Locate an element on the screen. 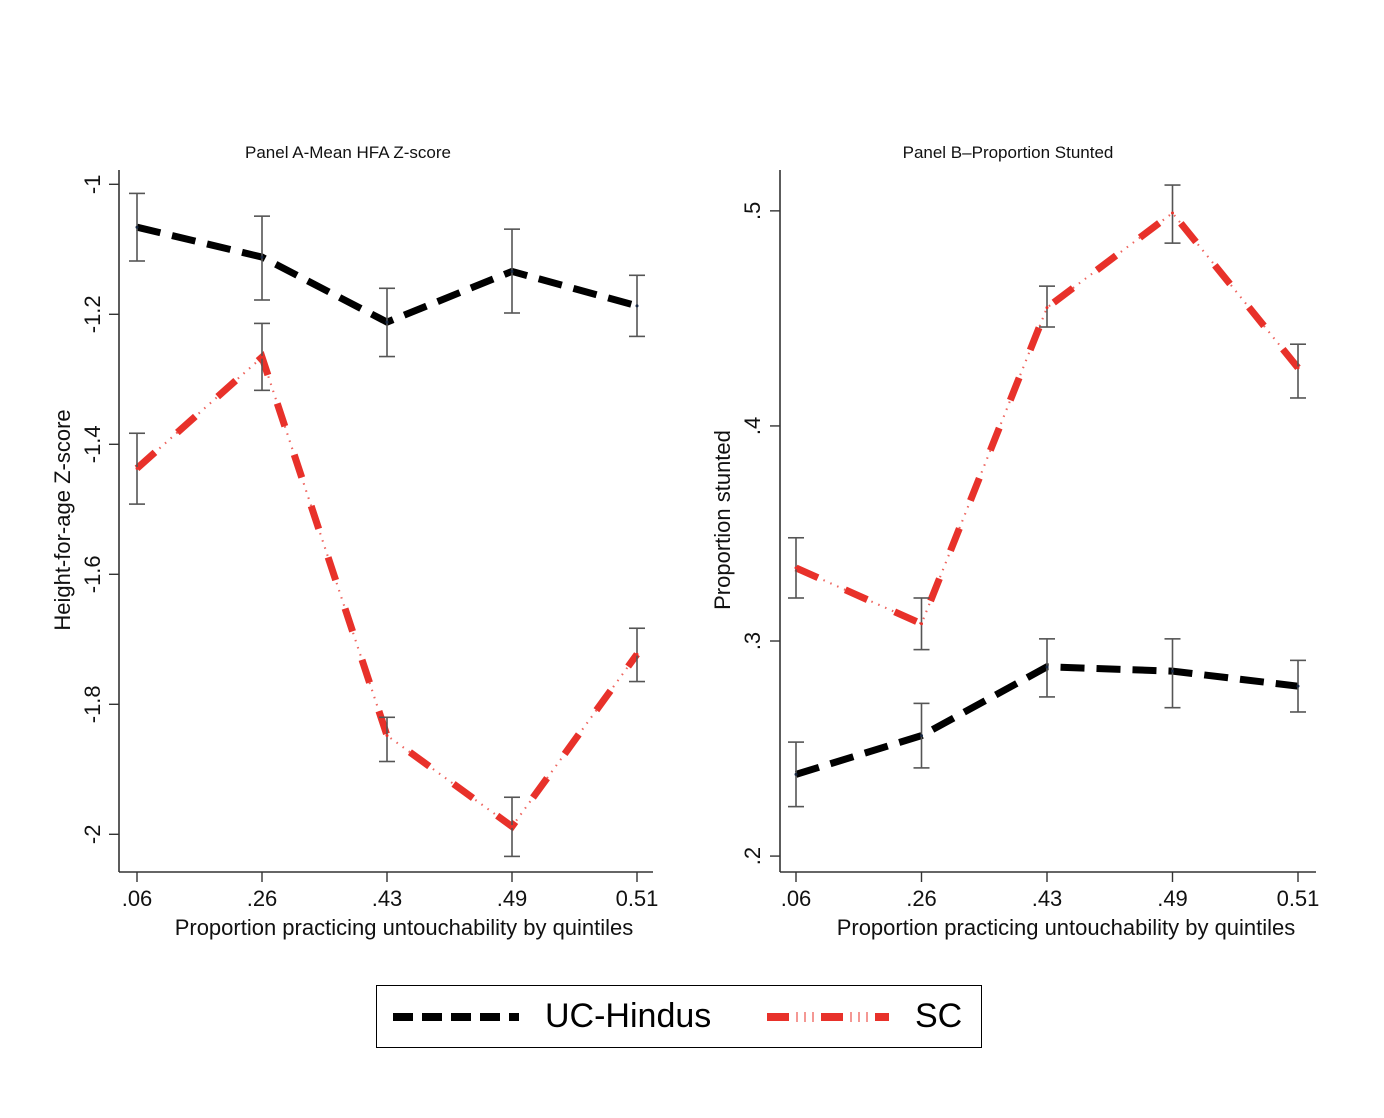 Image resolution: width=1384 pixels, height=1118 pixels. y-tick-label: -1.8 is located at coordinates (92, 704).